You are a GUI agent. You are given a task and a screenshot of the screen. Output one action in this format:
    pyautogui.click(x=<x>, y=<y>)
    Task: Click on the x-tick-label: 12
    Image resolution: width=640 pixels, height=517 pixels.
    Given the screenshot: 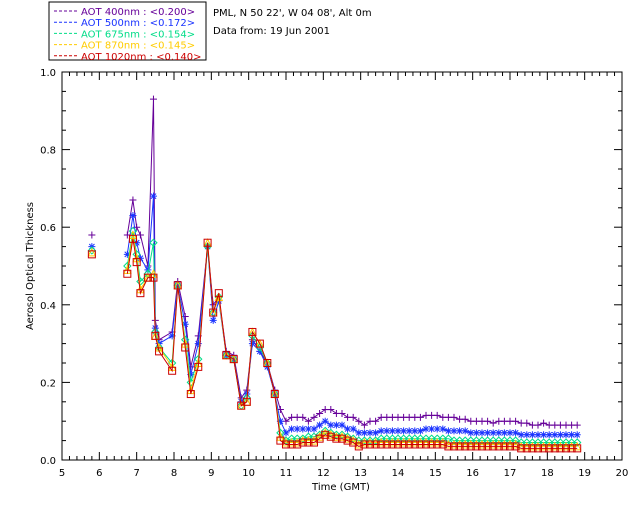 What is the action you would take?
    pyautogui.click(x=323, y=473)
    